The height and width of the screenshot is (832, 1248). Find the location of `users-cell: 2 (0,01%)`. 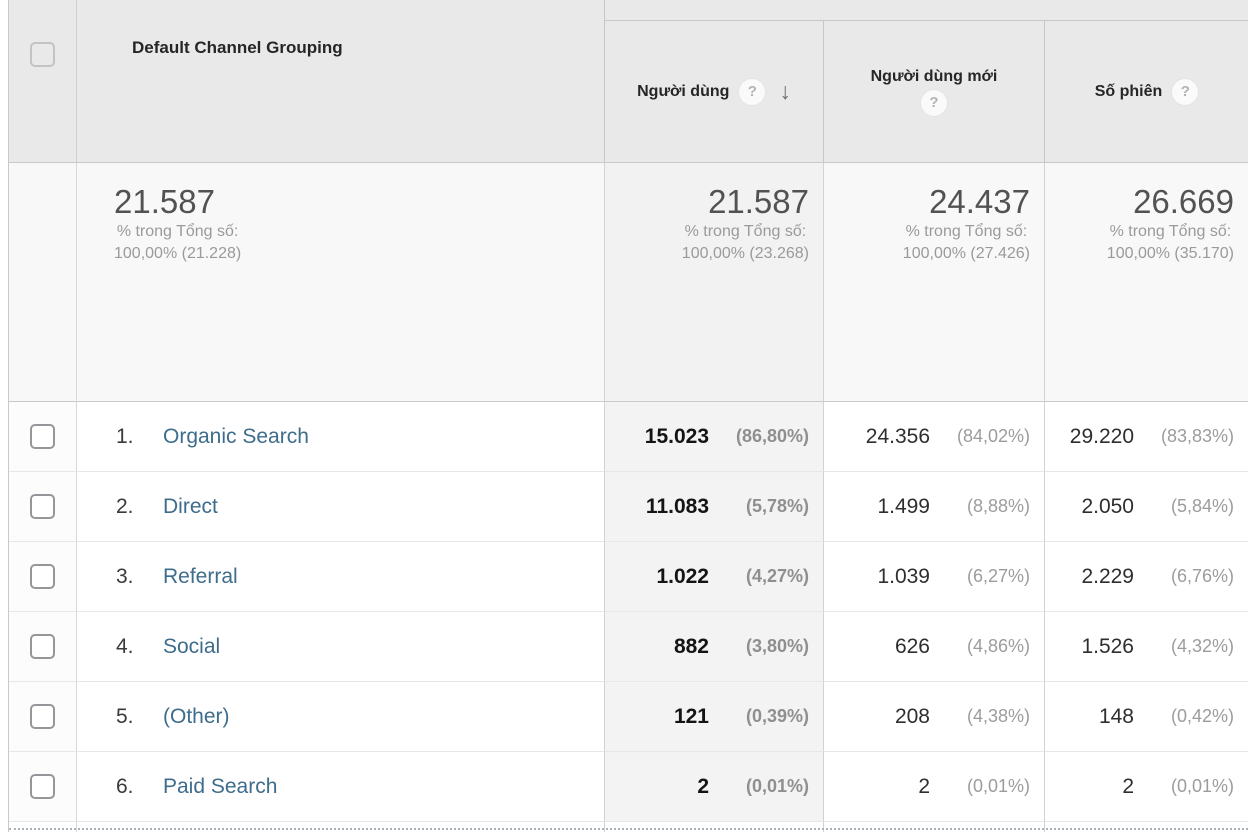

users-cell: 2 (0,01%) is located at coordinates (713, 787).